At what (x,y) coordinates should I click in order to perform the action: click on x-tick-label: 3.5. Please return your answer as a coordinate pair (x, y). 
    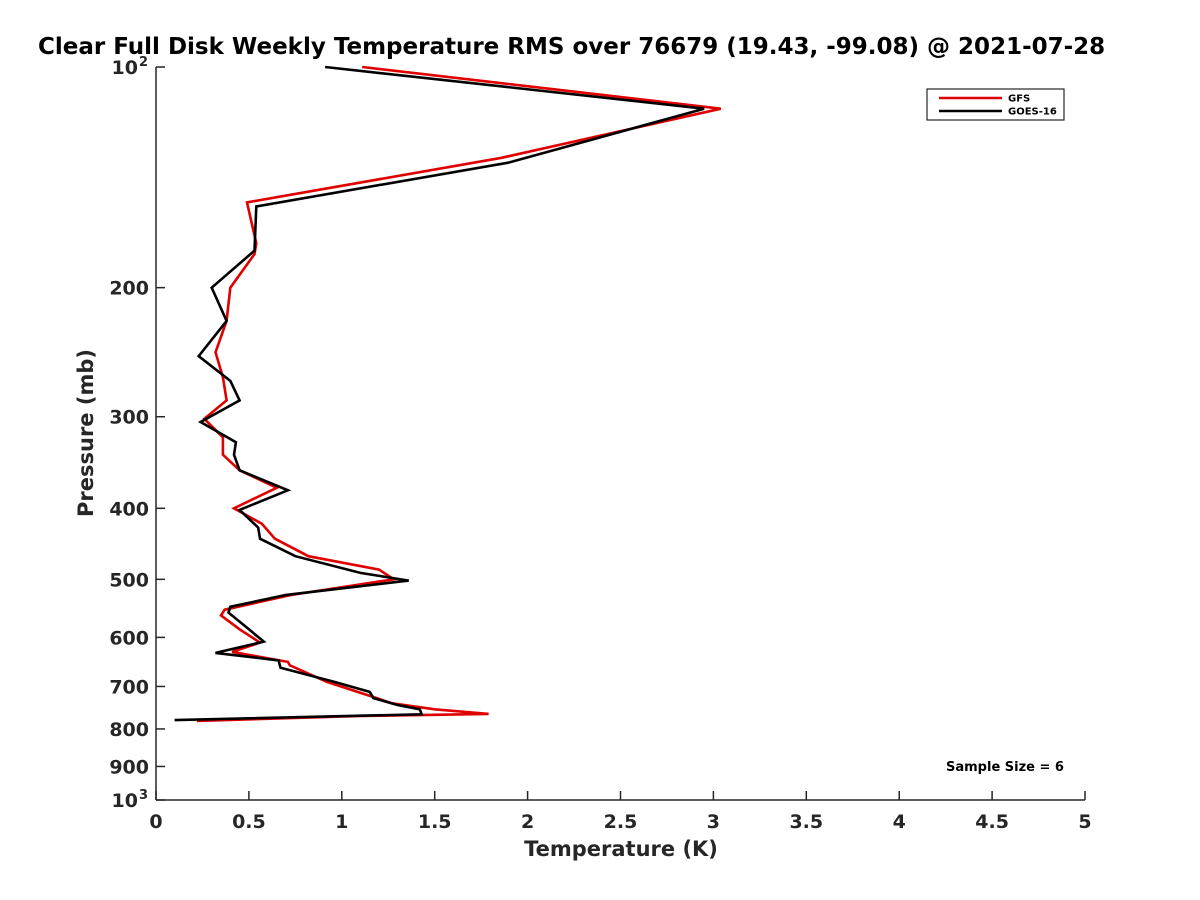
    Looking at the image, I should click on (806, 822).